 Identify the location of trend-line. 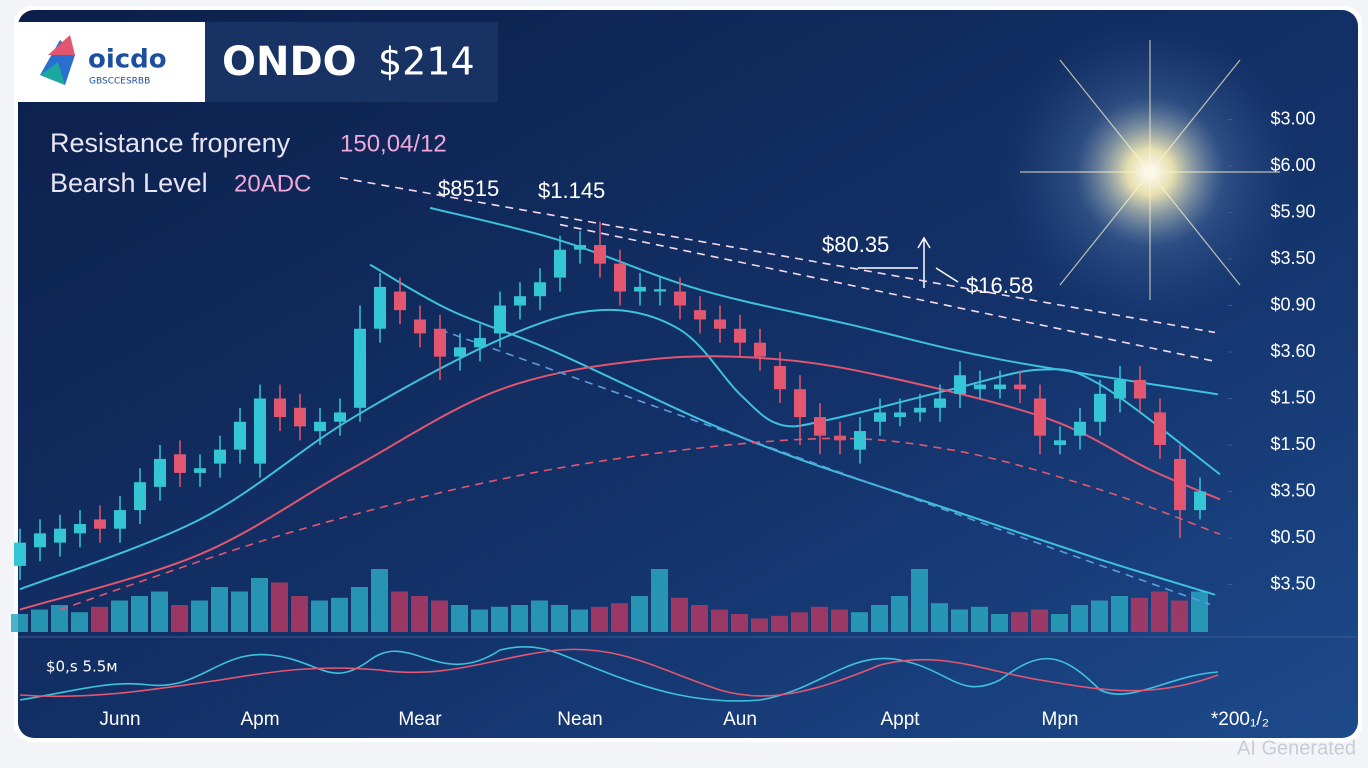
(887, 293).